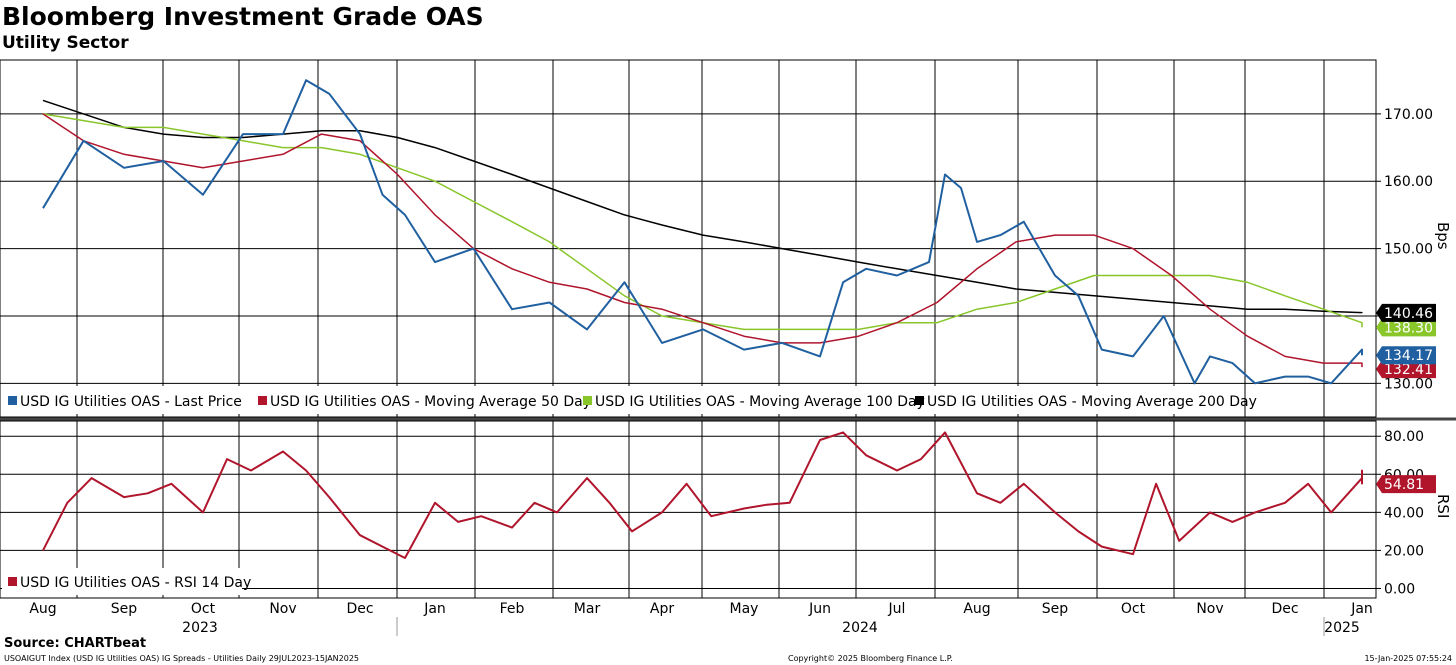 This screenshot has width=1456, height=665. Describe the element at coordinates (1404, 513) in the screenshot. I see `rsi-tick-label: 40.00` at that location.